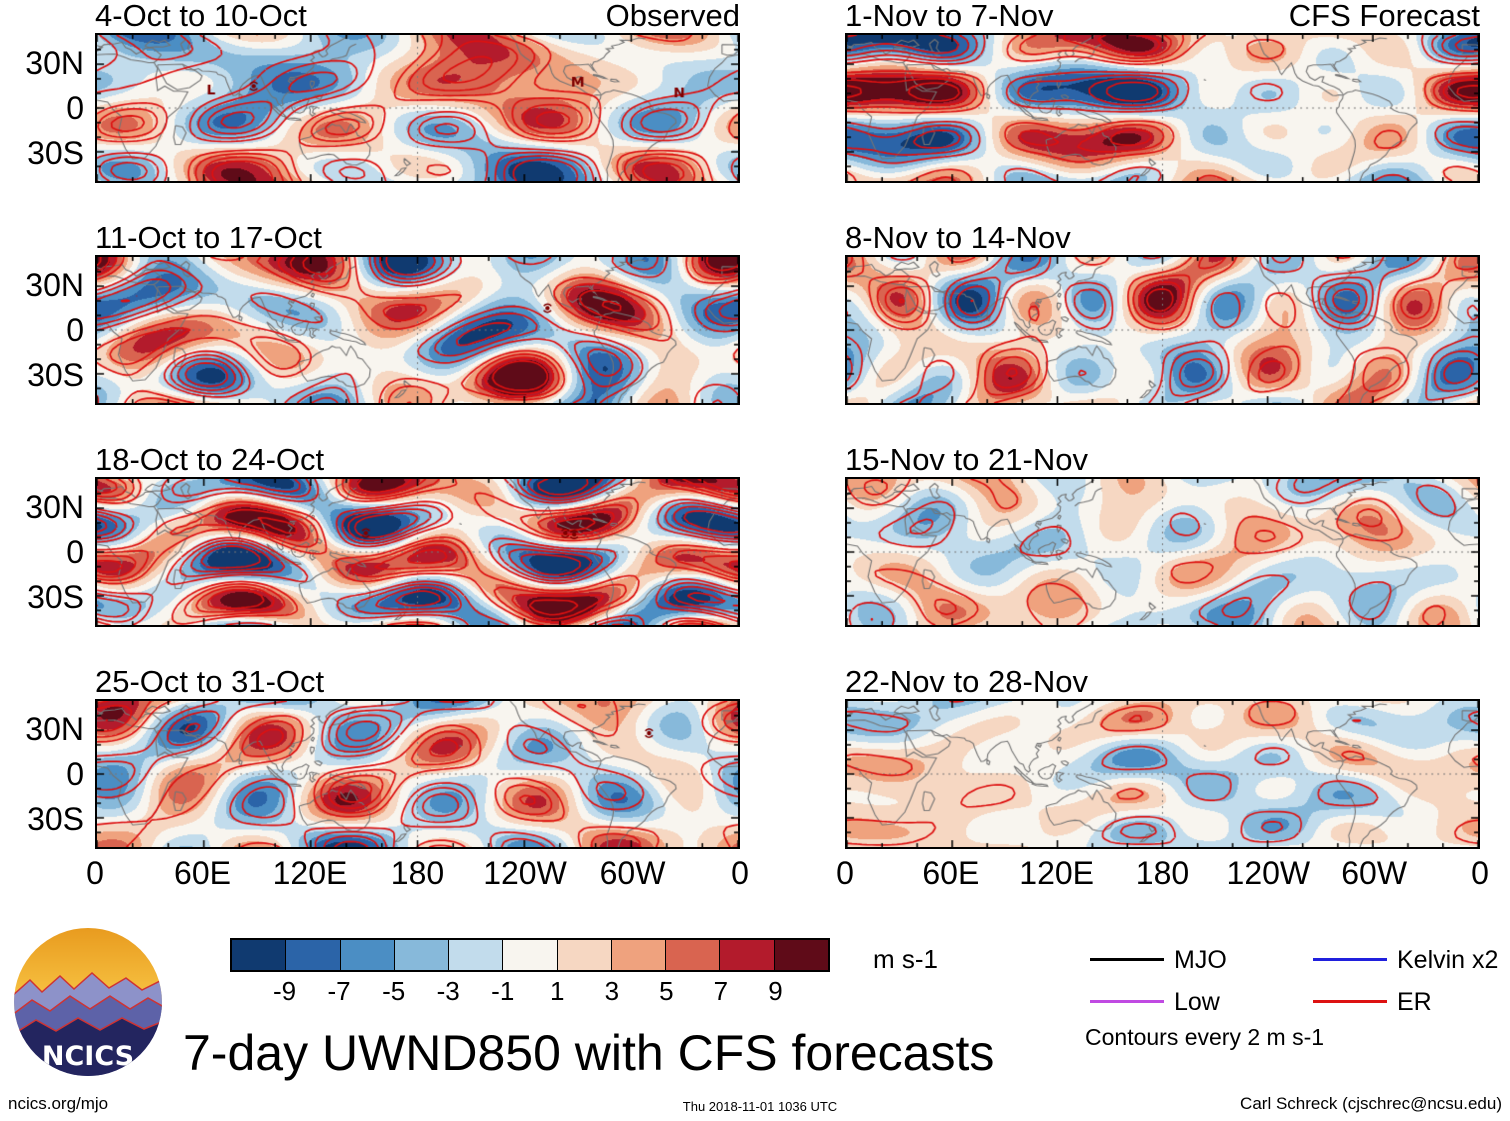 This screenshot has height=1121, width=1510. I want to click on panel-title: 22-Nov to 28-Nov, so click(966, 681).